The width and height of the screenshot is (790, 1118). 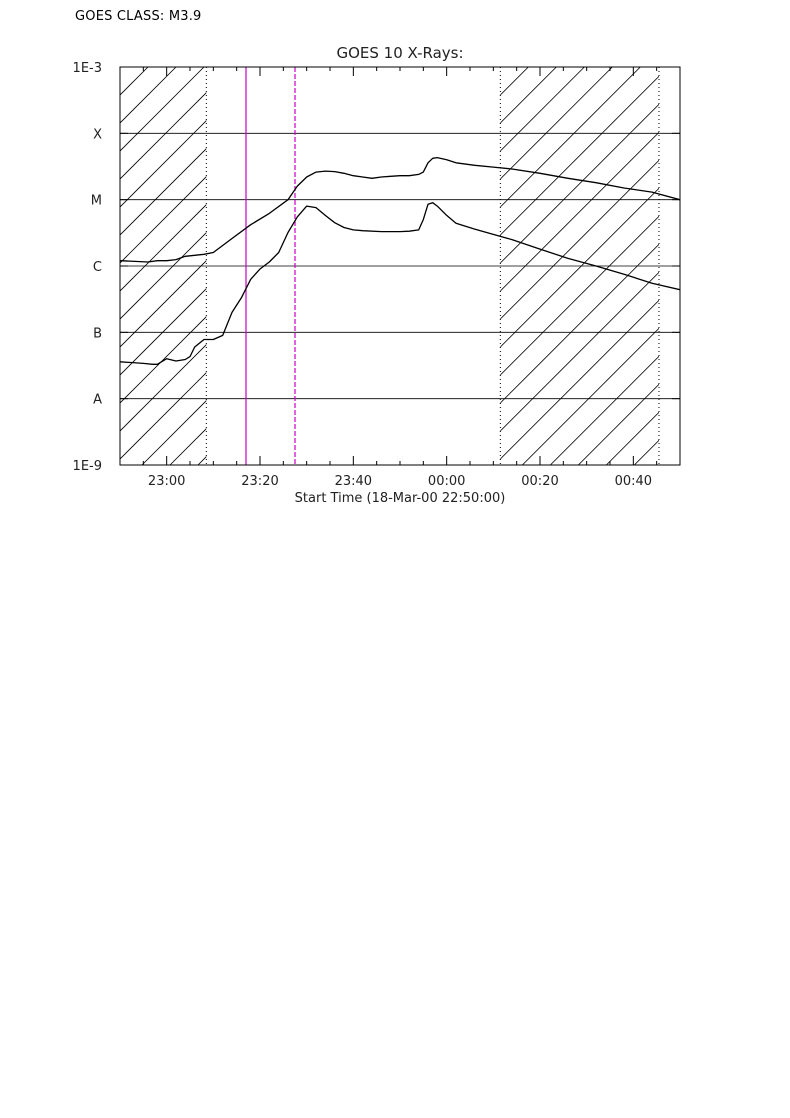 I want to click on x-tick-label: 00:40, so click(x=633, y=481).